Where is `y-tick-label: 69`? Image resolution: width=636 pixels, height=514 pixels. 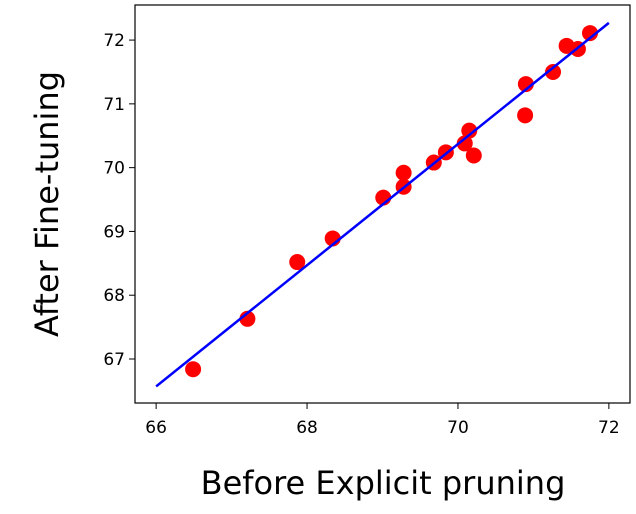 y-tick-label: 69 is located at coordinates (114, 232).